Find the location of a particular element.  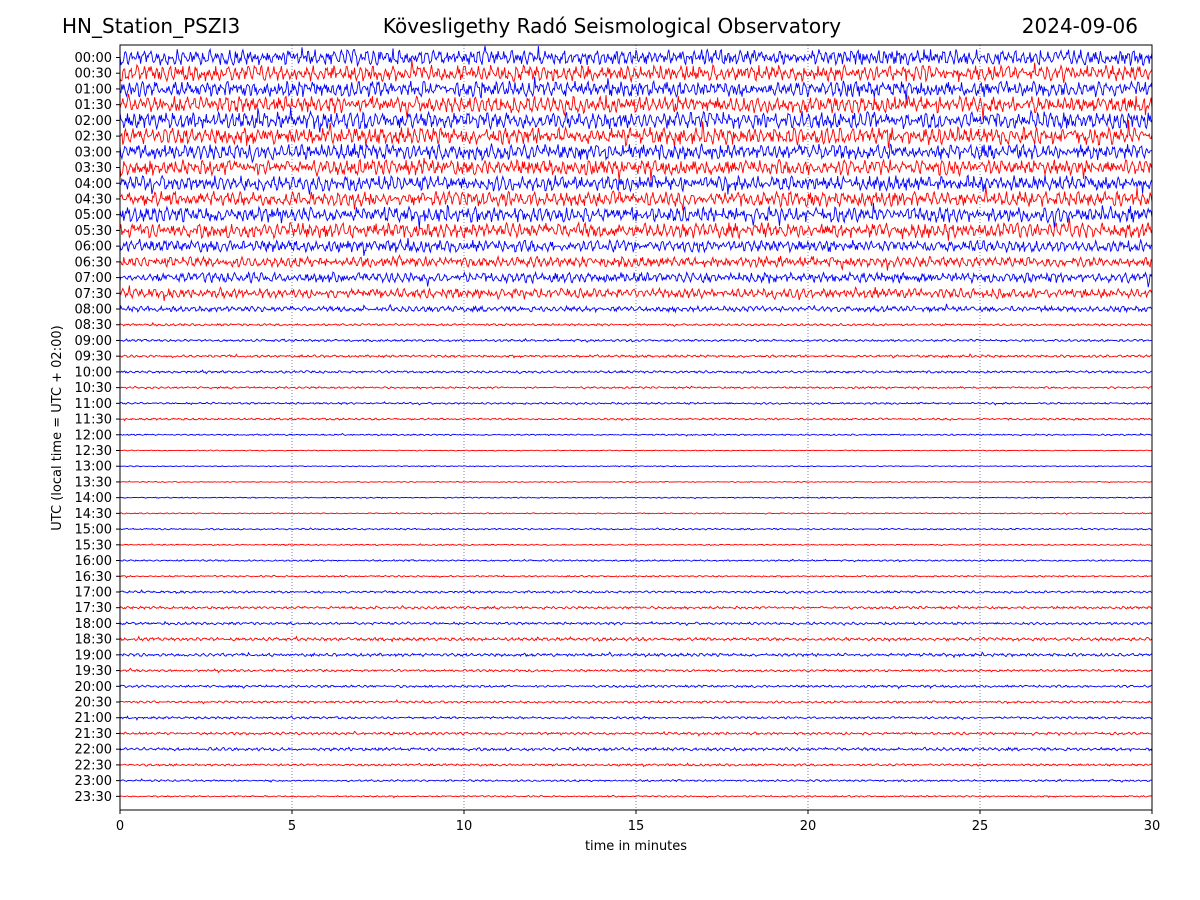

station-title: HN_Station_PSZI3 is located at coordinates (151, 26).